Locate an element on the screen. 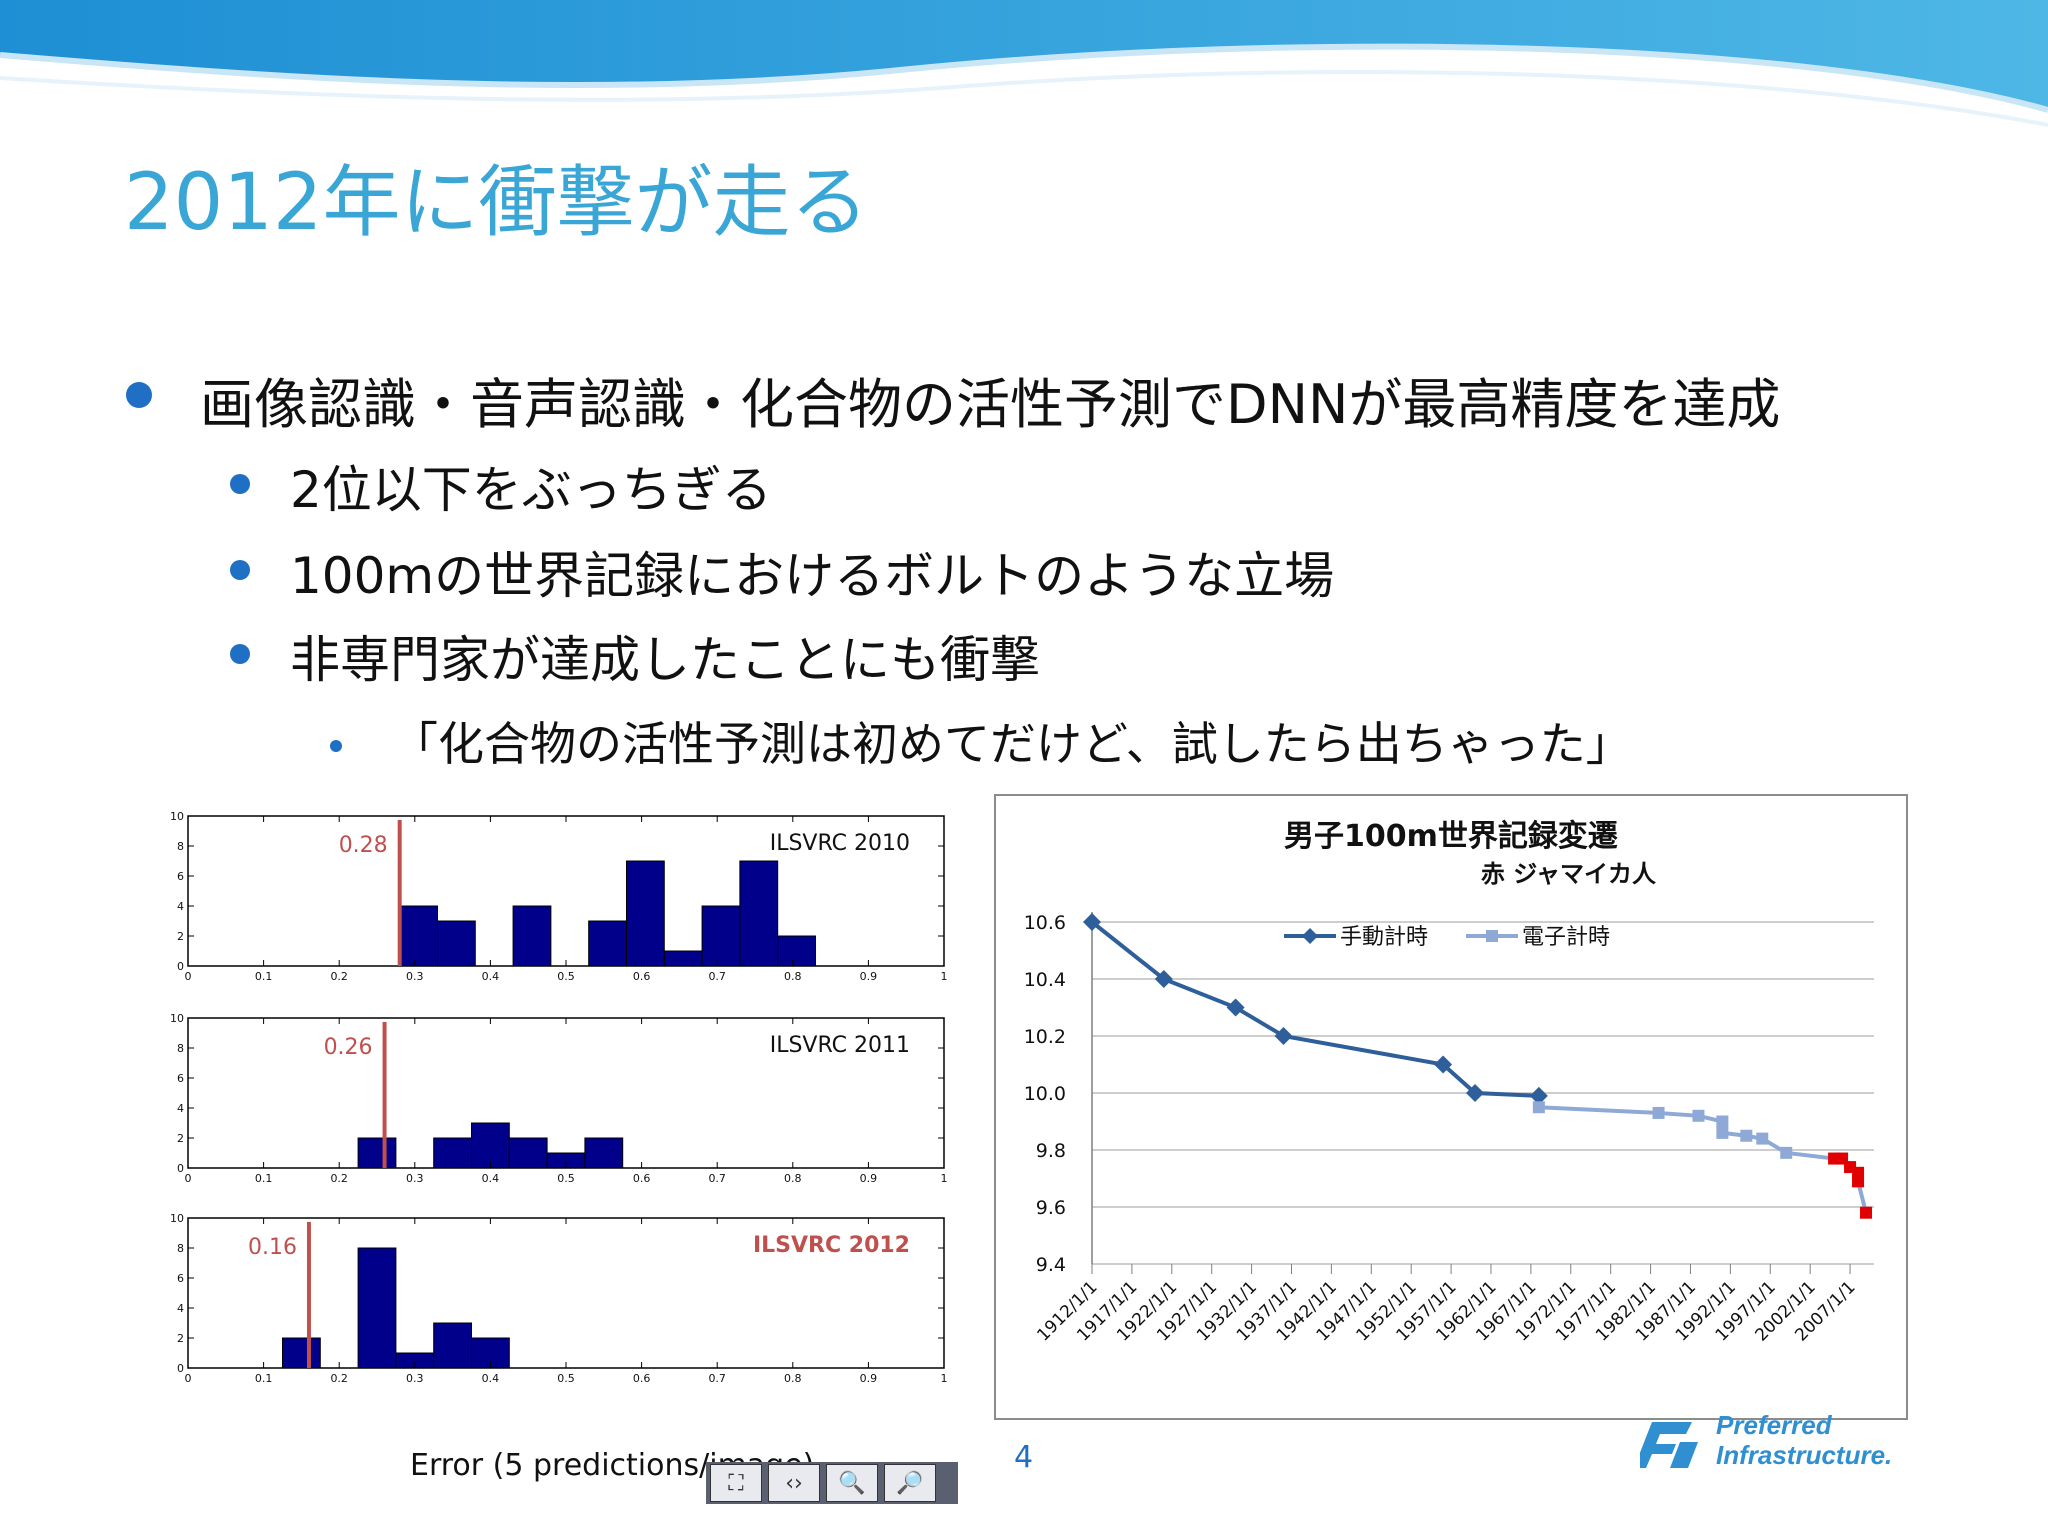 The height and width of the screenshot is (1536, 2048). legend-label: 手動計時 is located at coordinates (1384, 937).